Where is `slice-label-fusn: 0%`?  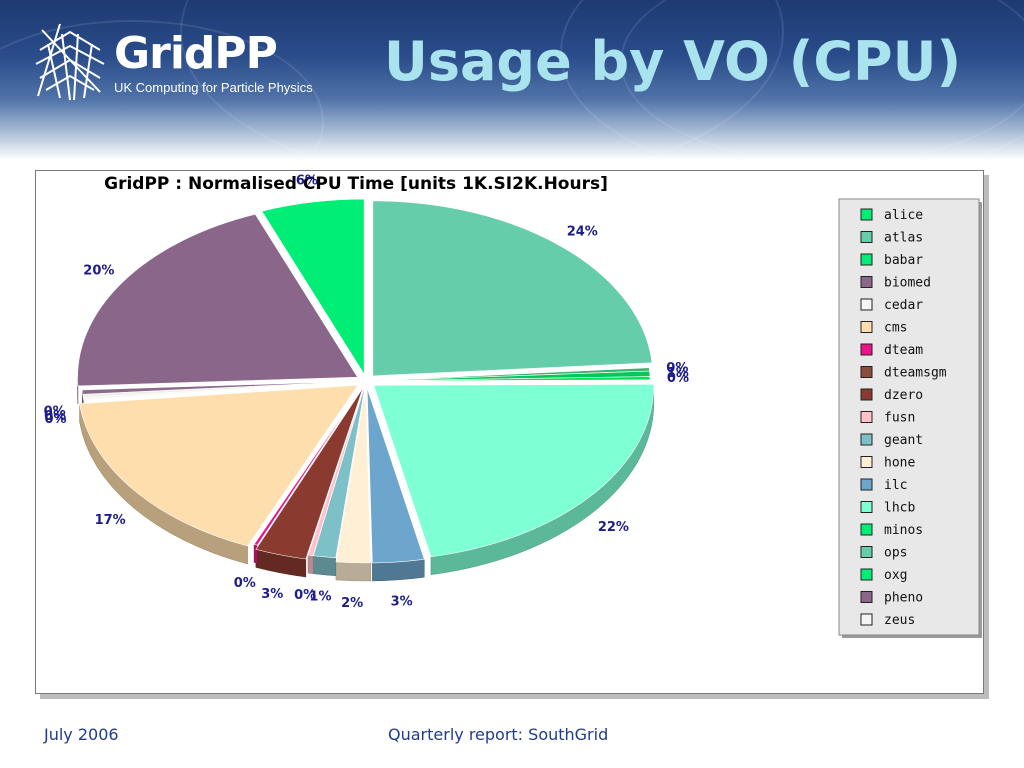
slice-label-fusn: 0% is located at coordinates (305, 595).